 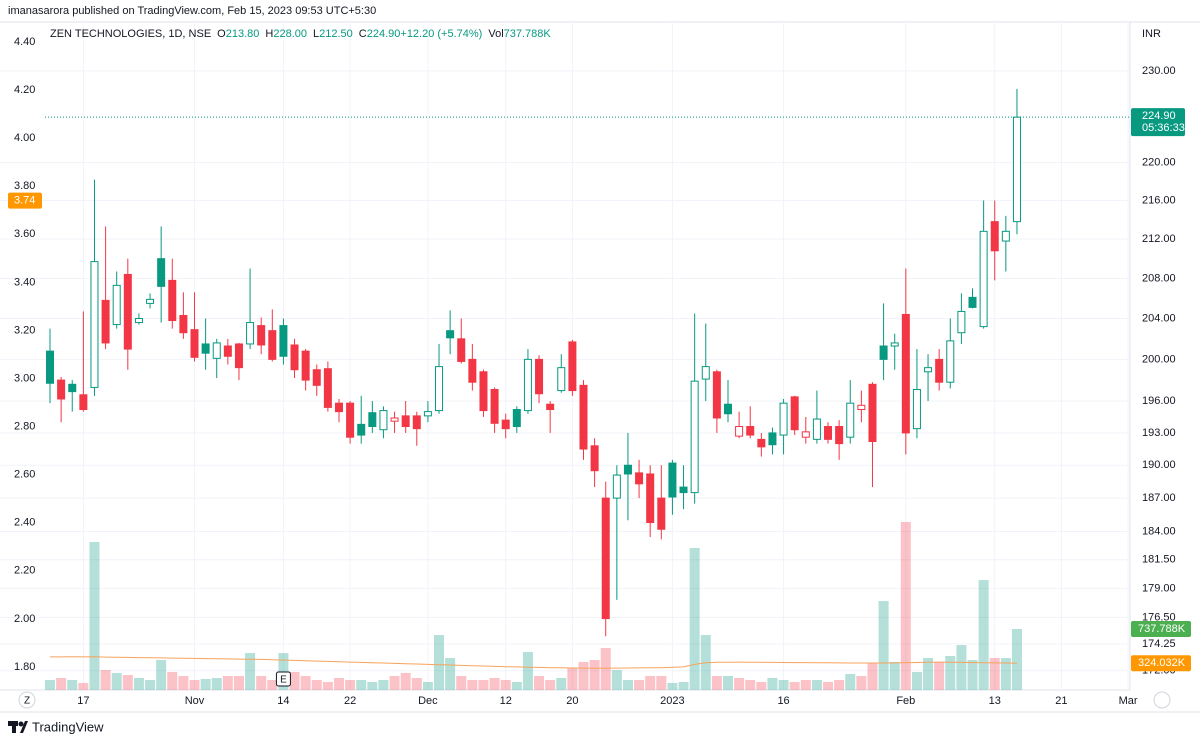 I want to click on y-tick-label: 200.00, so click(x=1159, y=359).